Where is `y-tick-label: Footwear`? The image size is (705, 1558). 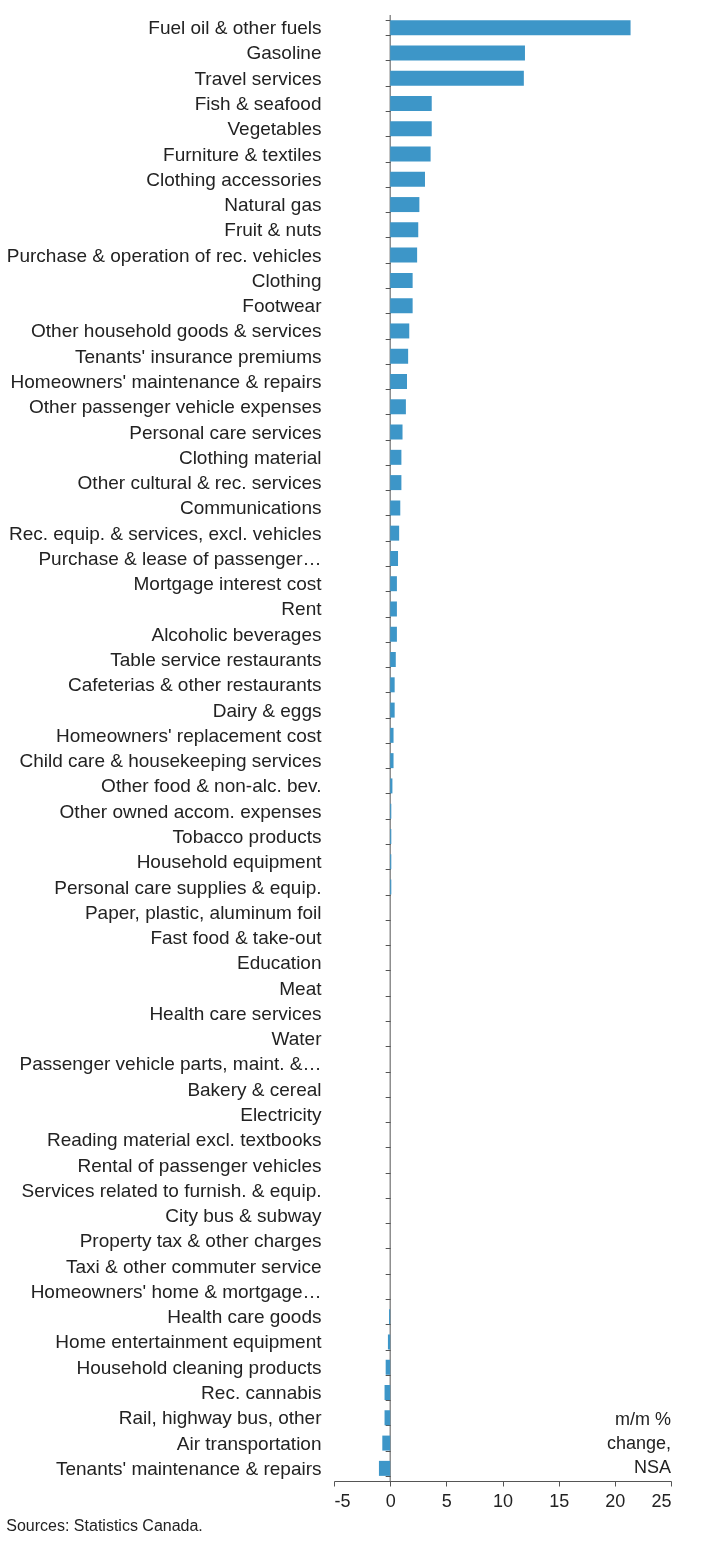
y-tick-label: Footwear is located at coordinates (282, 306).